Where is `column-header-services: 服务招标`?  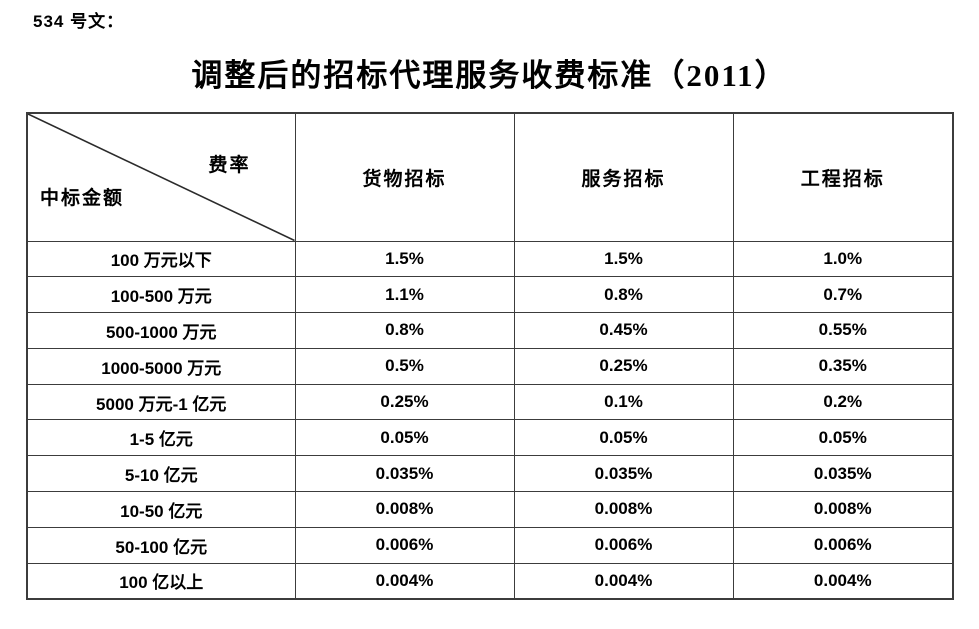
column-header-services: 服务招标 is located at coordinates (623, 177).